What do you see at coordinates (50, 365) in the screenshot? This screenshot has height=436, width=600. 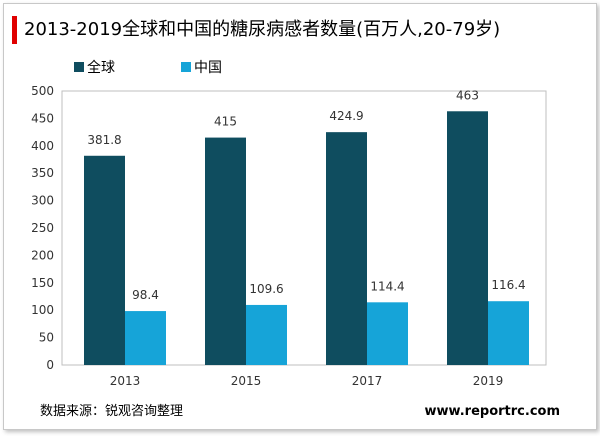 I see `y-tick-label: 0` at bounding box center [50, 365].